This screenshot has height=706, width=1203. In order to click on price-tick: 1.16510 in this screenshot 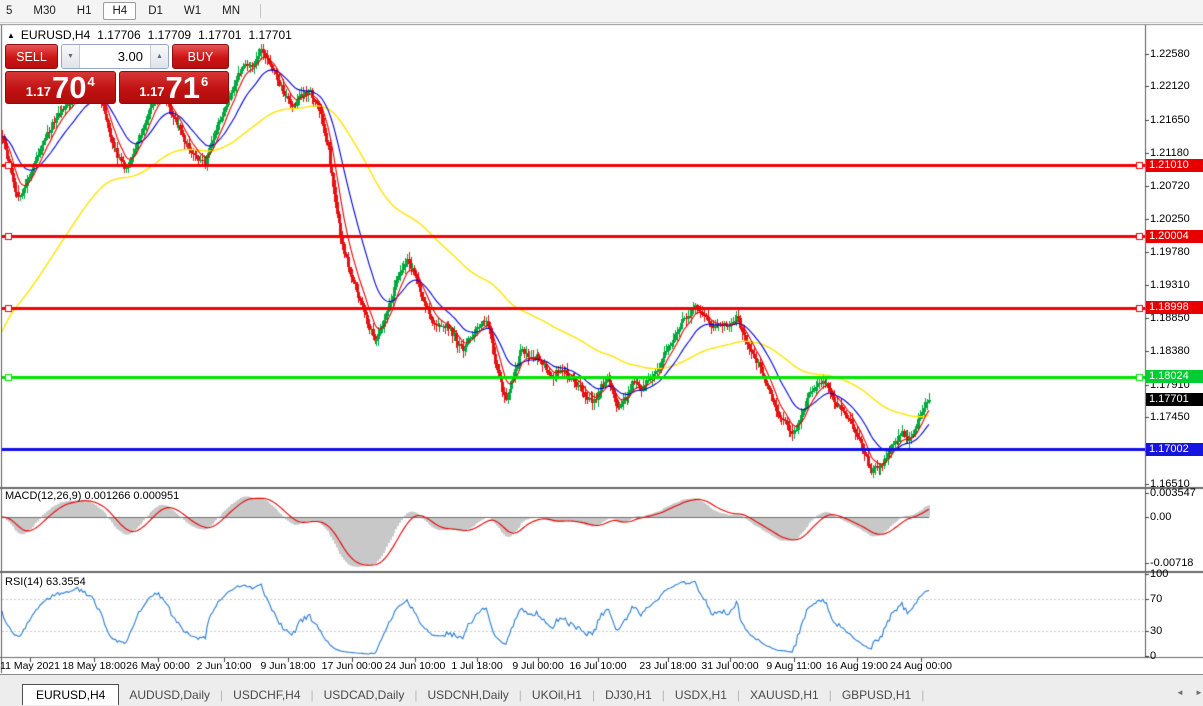, I will do `click(1170, 483)`.